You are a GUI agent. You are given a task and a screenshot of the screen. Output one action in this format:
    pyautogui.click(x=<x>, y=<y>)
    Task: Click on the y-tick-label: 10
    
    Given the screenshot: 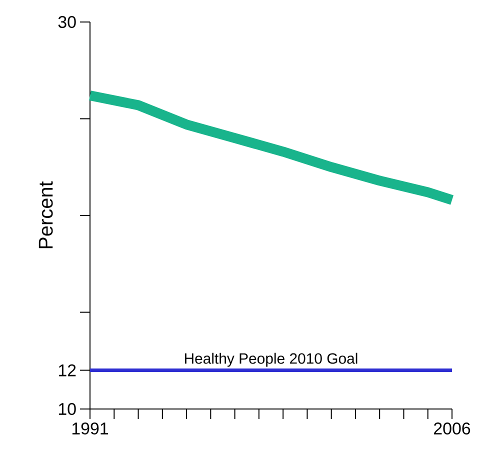 What is the action you would take?
    pyautogui.click(x=67, y=408)
    